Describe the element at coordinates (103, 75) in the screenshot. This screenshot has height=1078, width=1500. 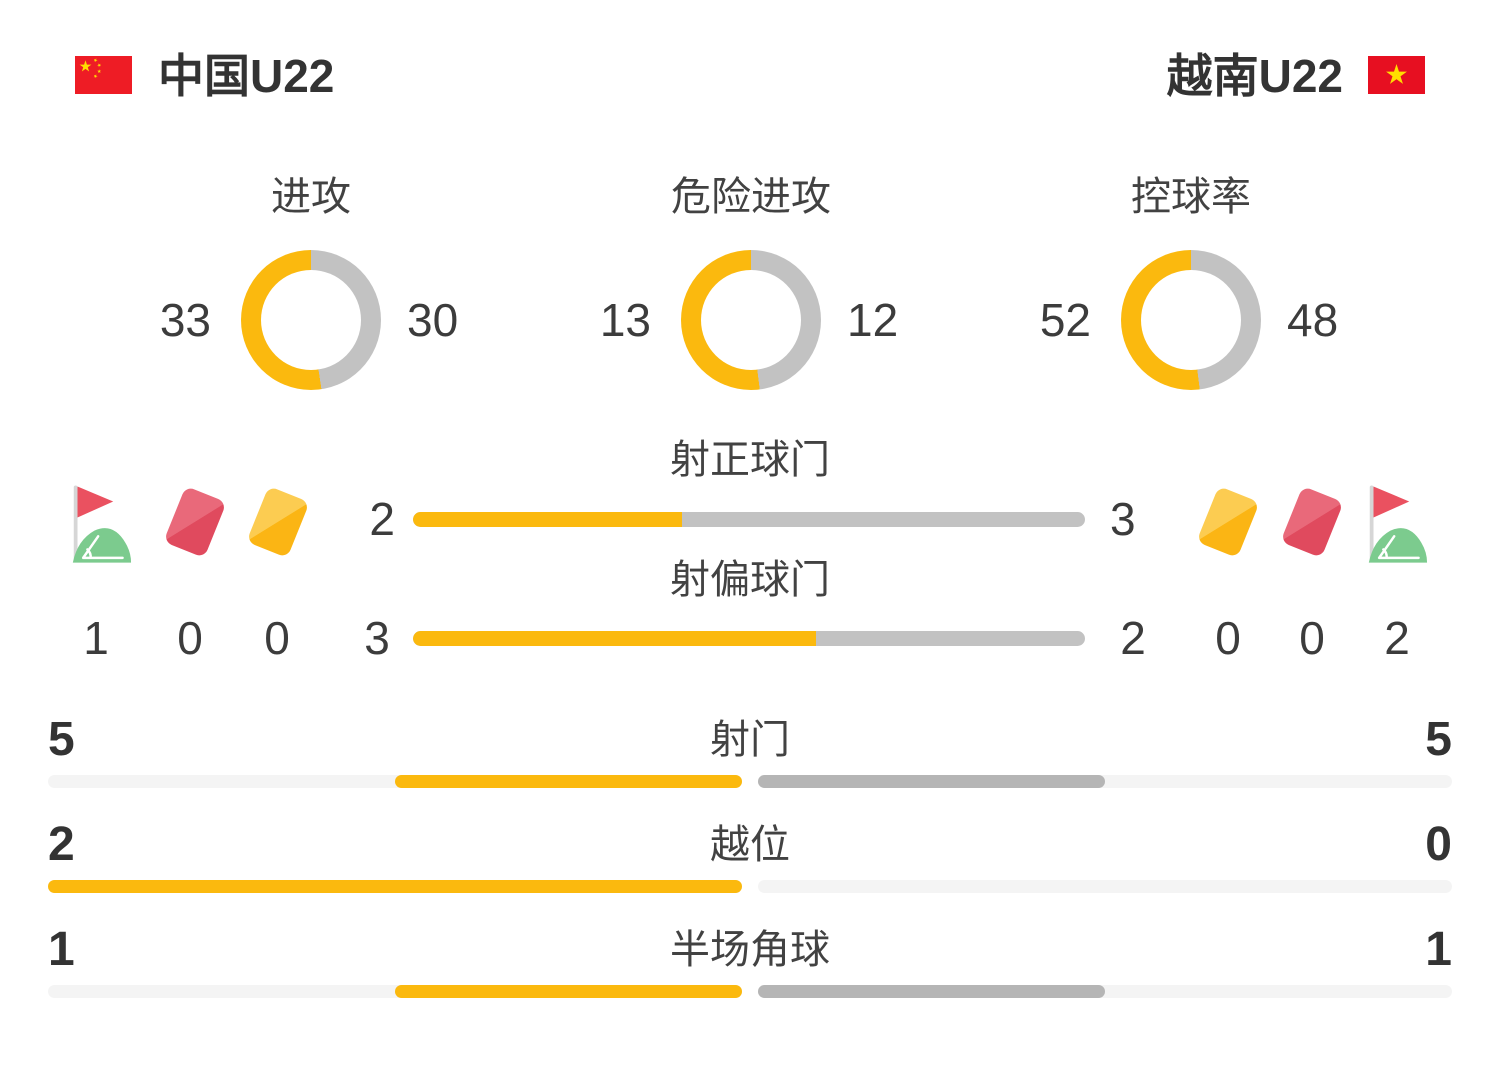
I see `china-flag-icon` at that location.